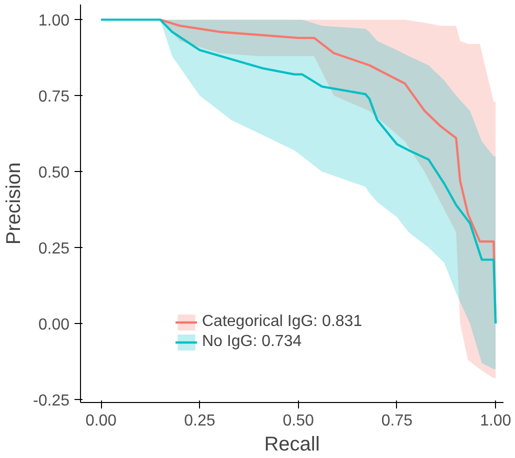 This screenshot has width=515, height=458. Describe the element at coordinates (200, 421) in the screenshot. I see `x-tick-label: 0.25` at that location.